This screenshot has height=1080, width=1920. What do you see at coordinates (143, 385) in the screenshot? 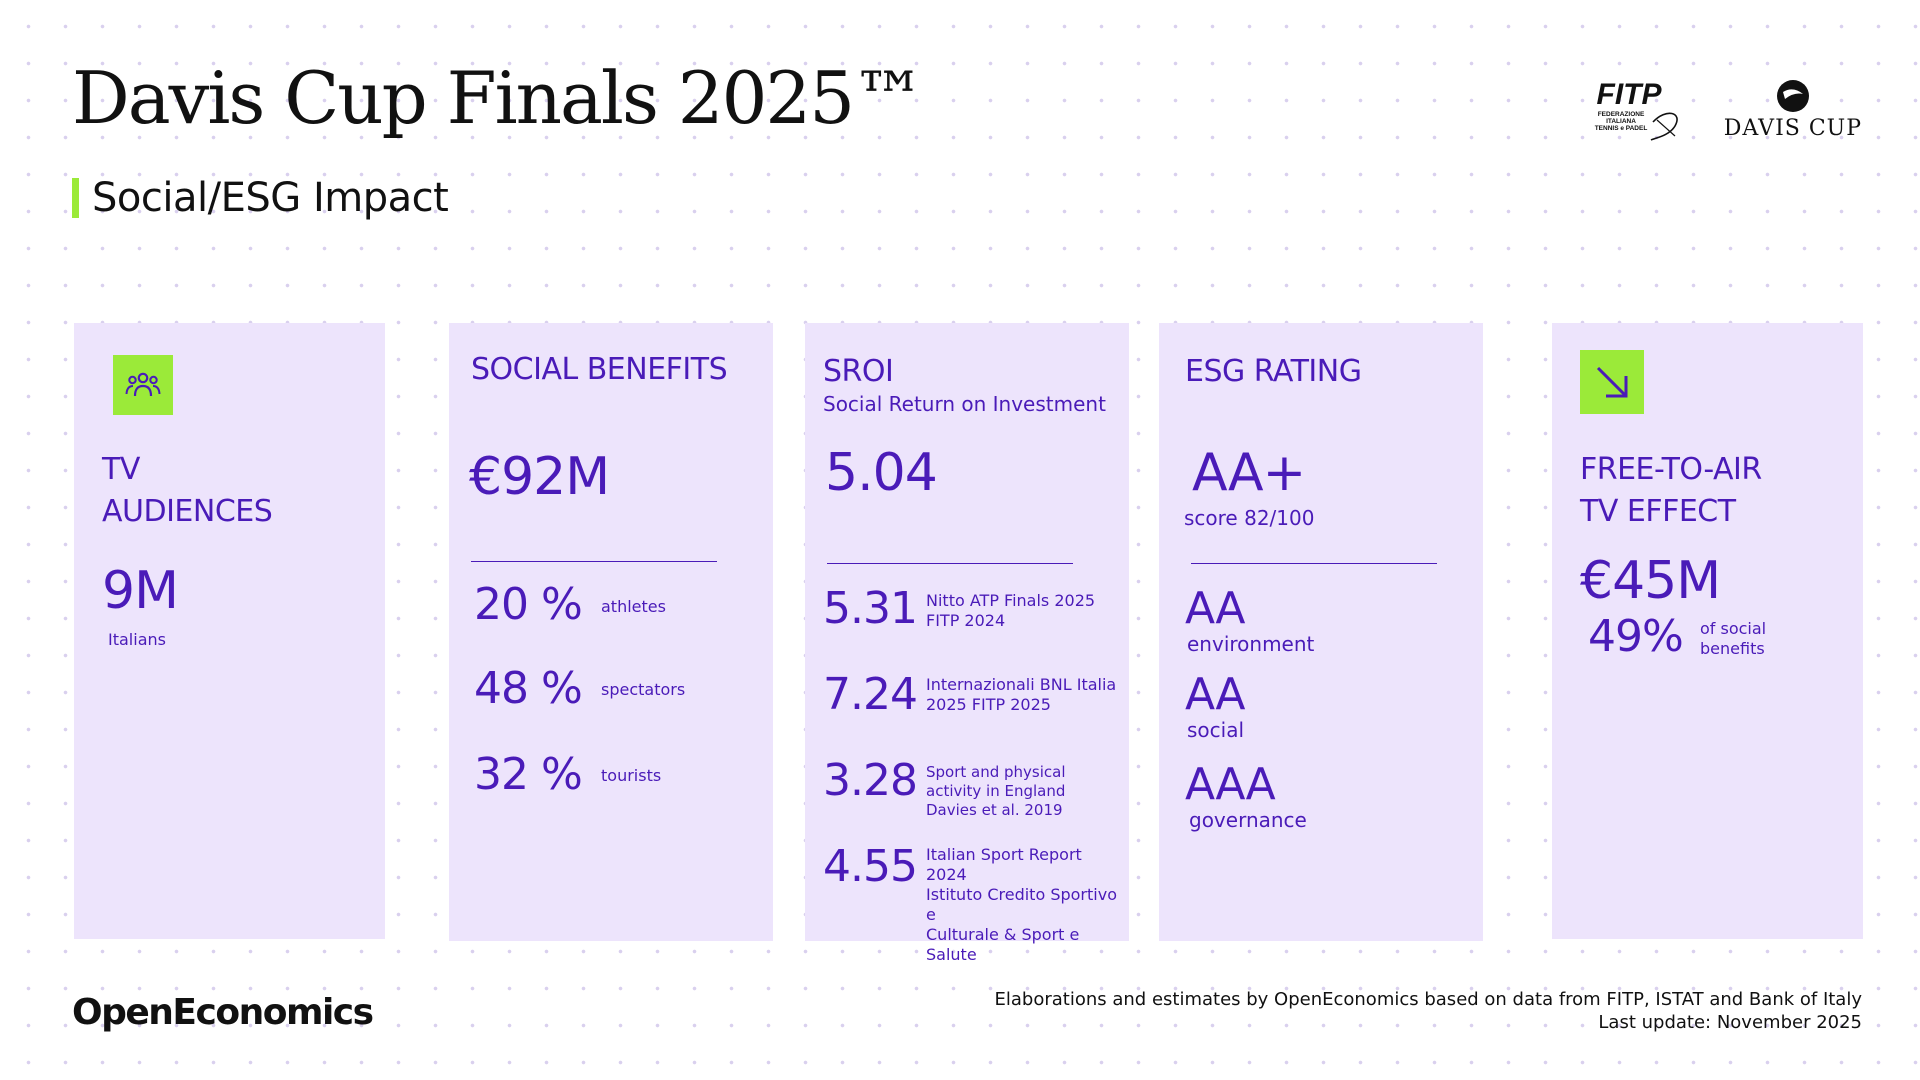
I see `people-group-icon` at bounding box center [143, 385].